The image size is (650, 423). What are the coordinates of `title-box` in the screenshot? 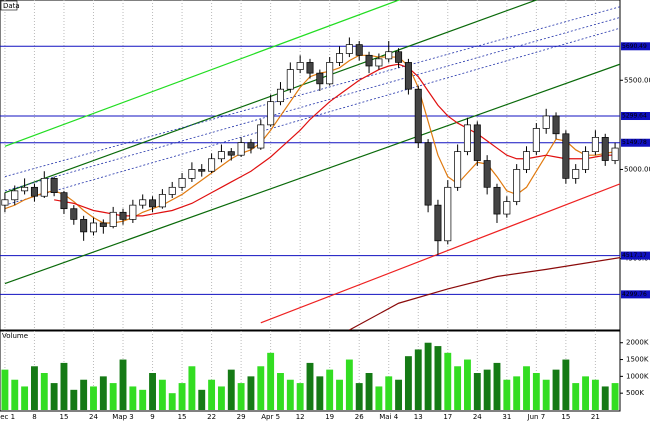 It's located at (9, 5).